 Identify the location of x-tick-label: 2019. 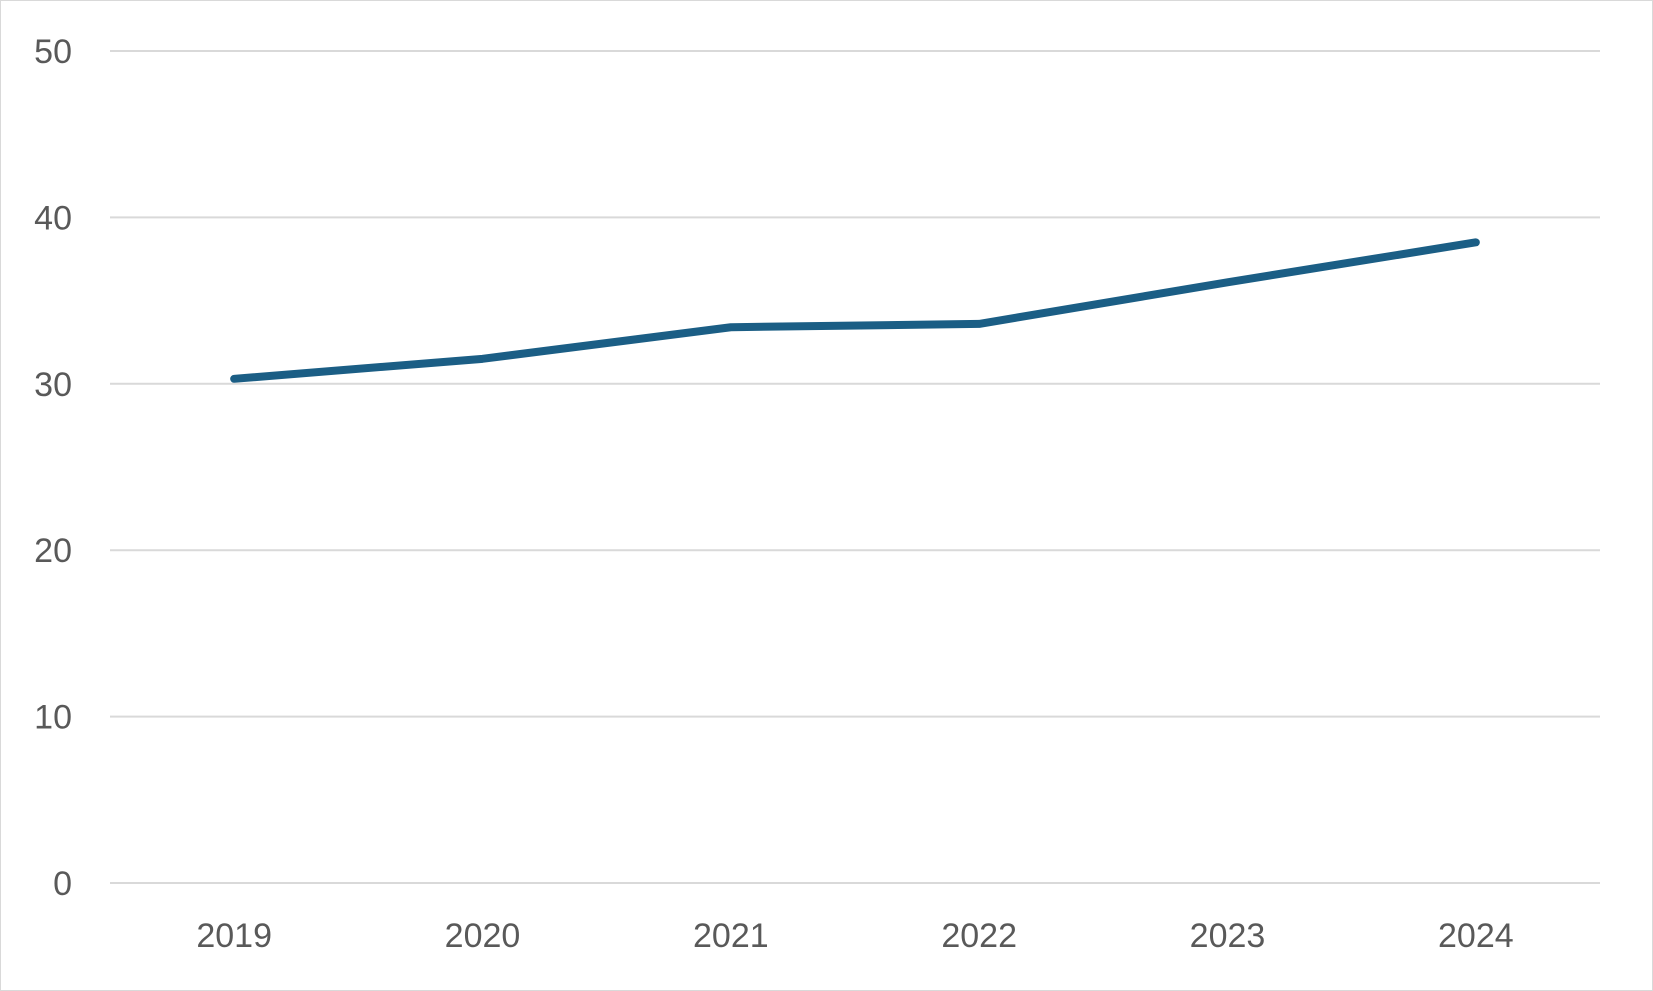
(234, 936).